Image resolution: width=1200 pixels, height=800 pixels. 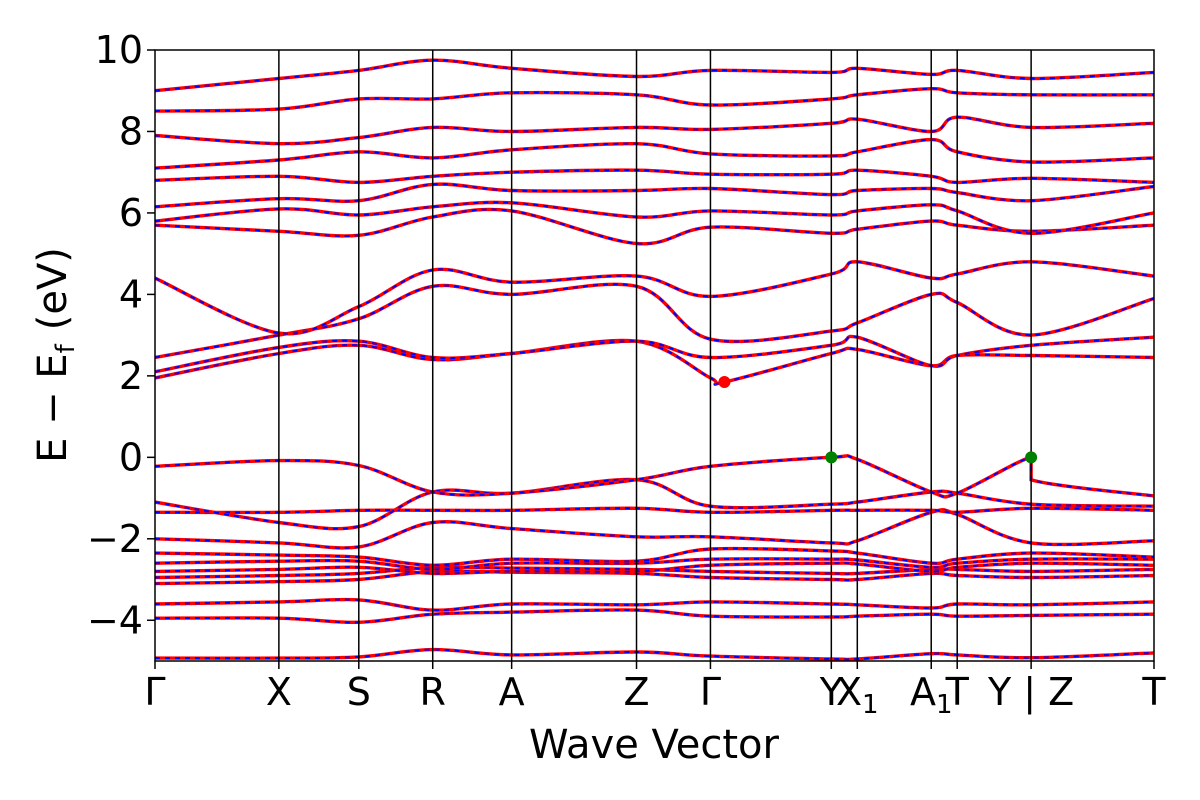 I want to click on x-tick-label-5: Z, so click(x=636, y=692).